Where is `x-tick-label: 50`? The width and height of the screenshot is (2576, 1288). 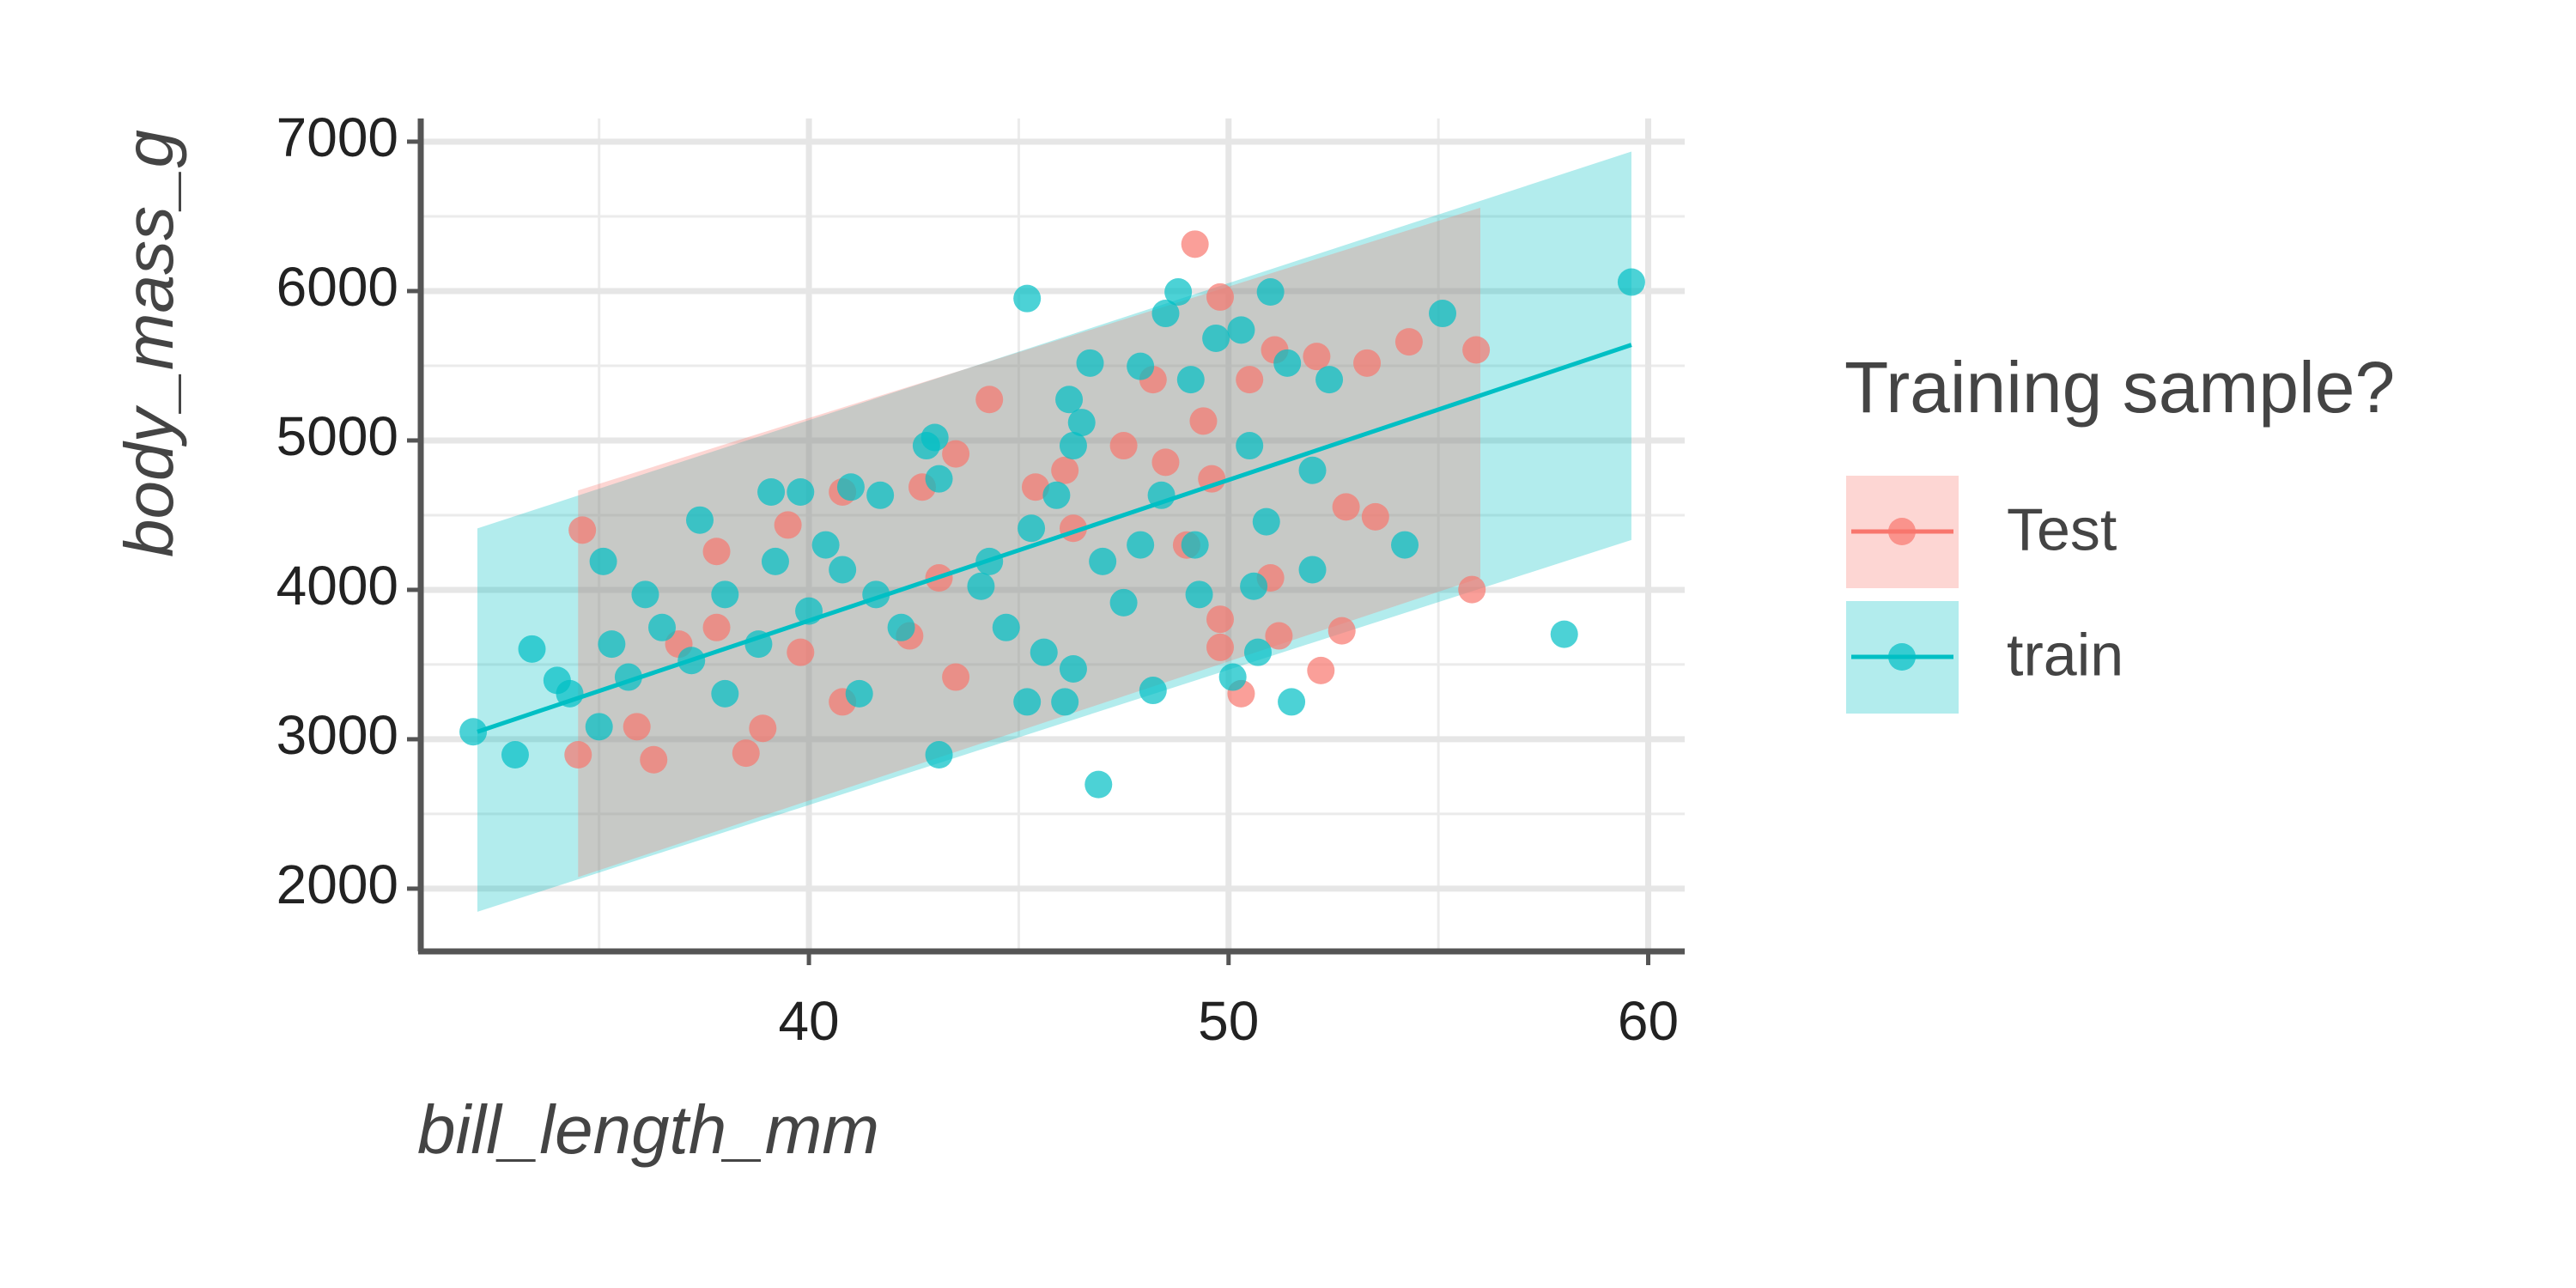
x-tick-label: 50 is located at coordinates (1228, 1021).